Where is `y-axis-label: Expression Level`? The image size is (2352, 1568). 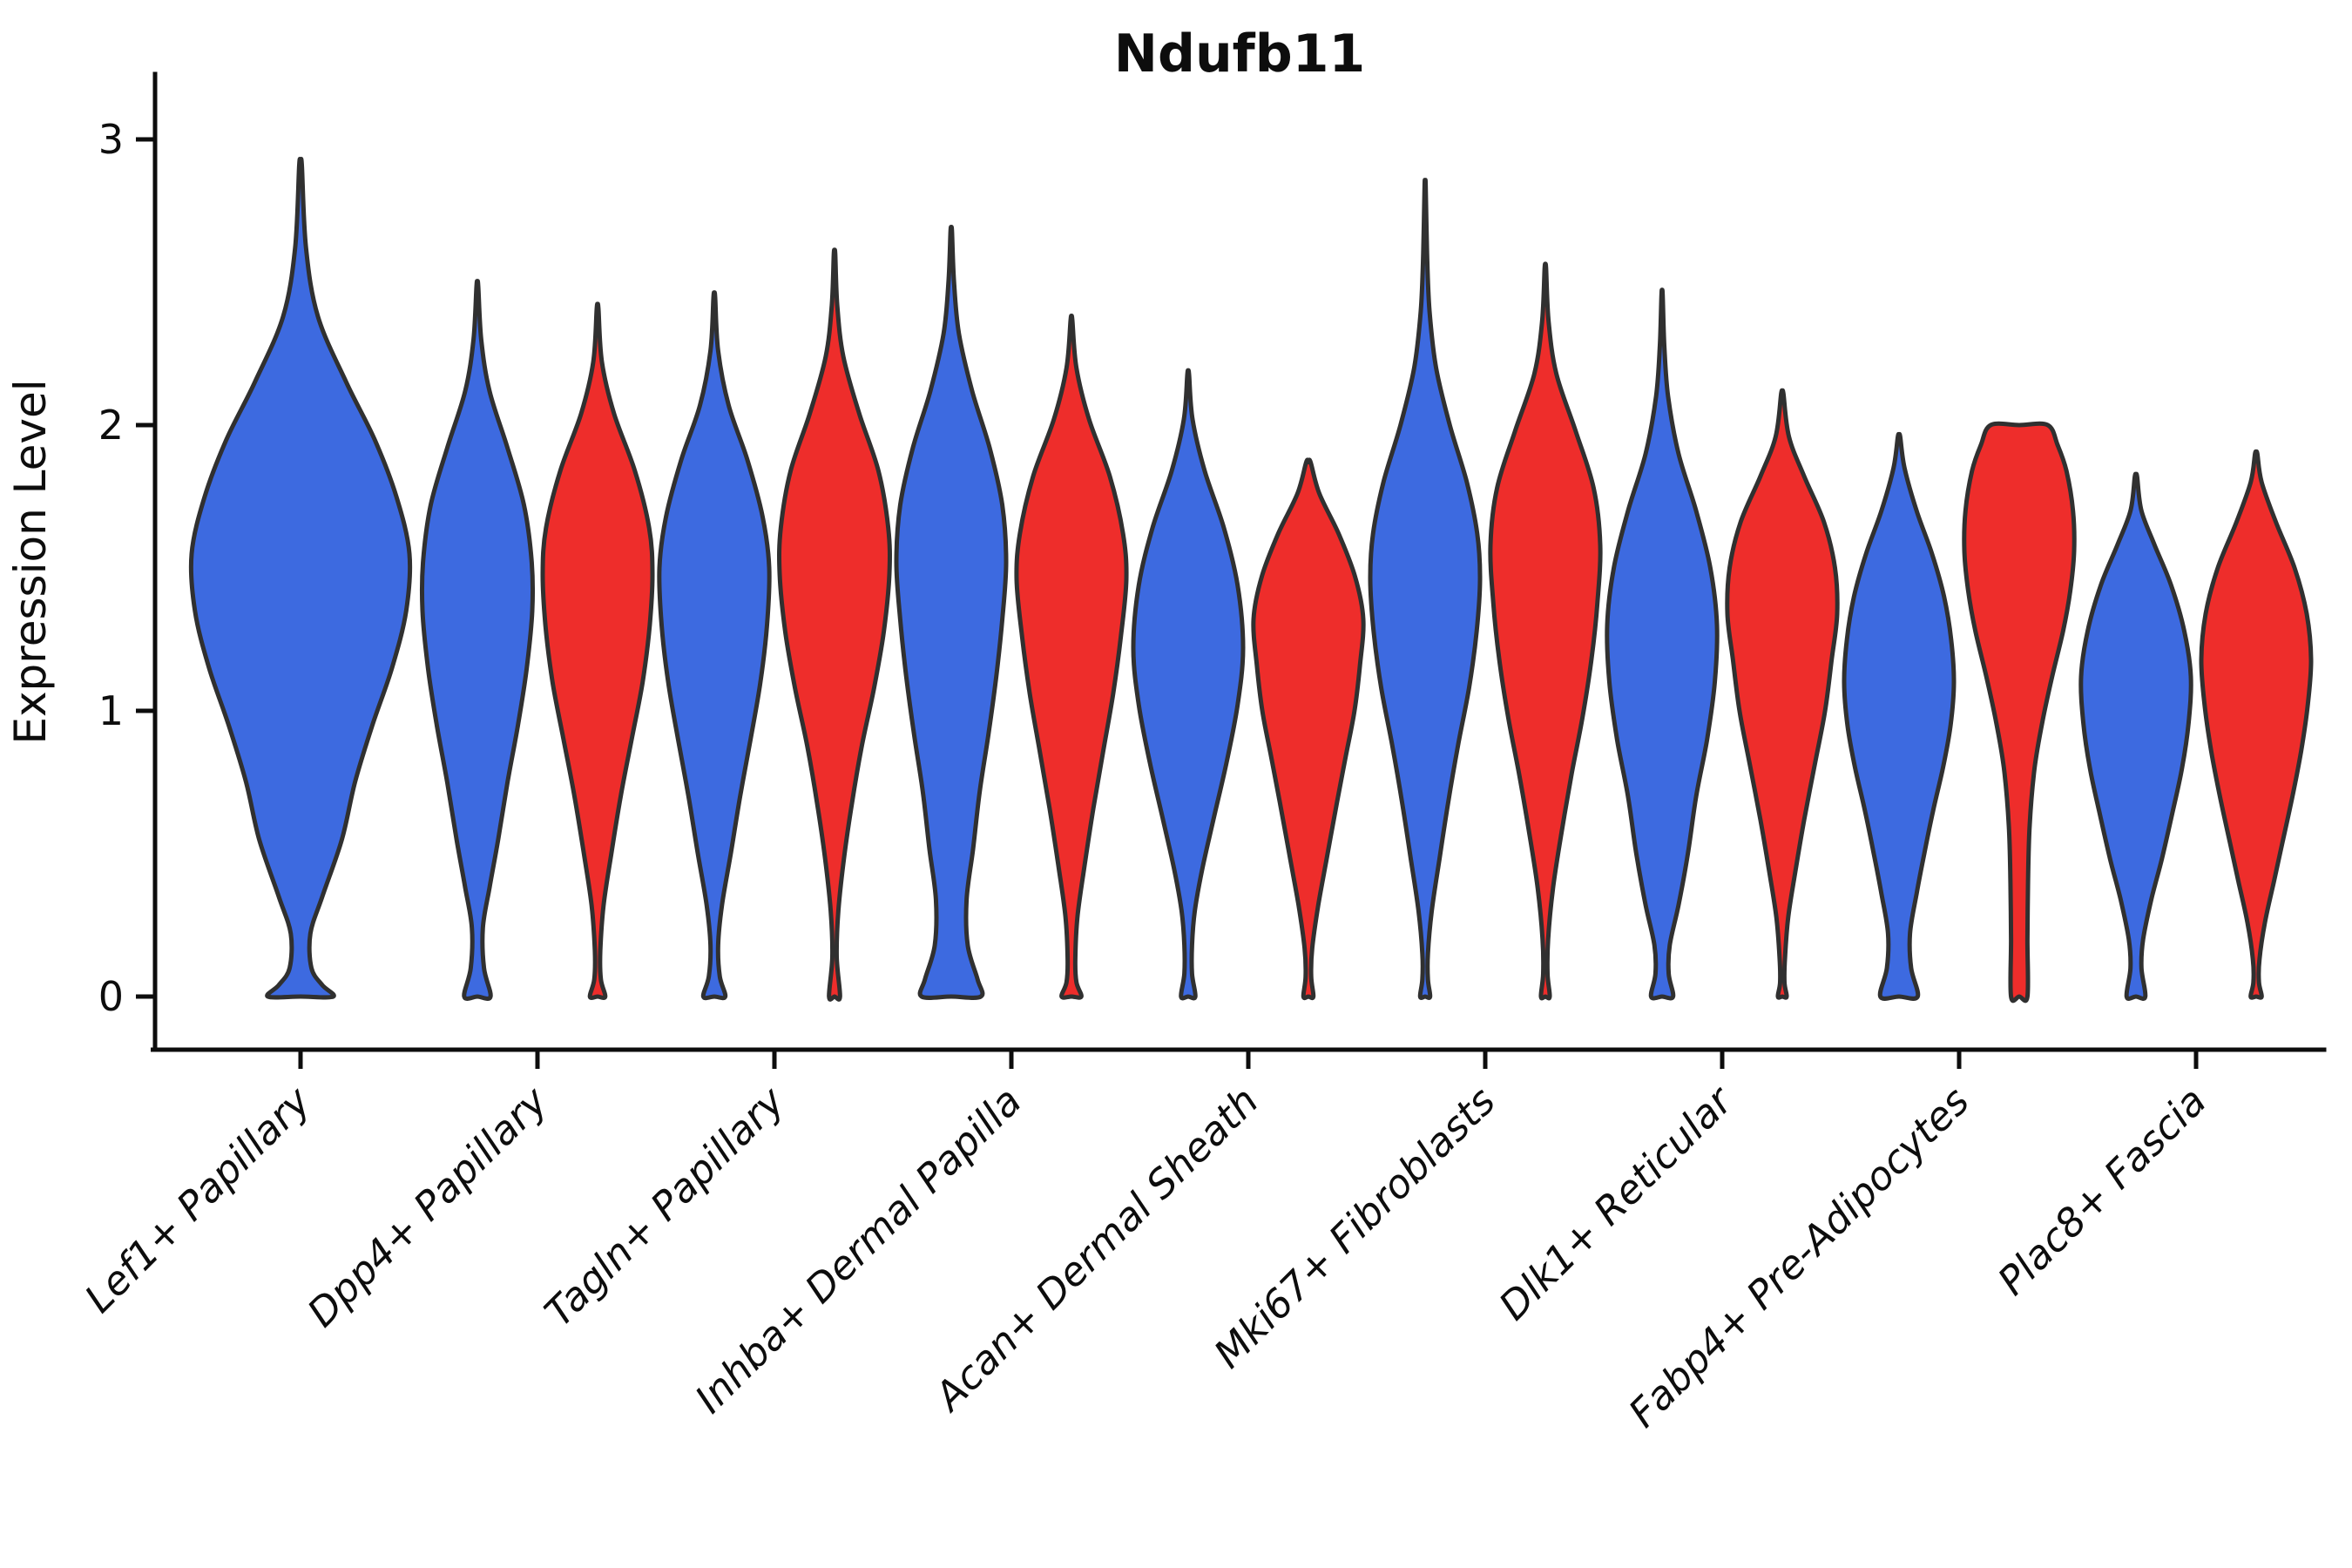 y-axis-label: Expression Level is located at coordinates (31, 561).